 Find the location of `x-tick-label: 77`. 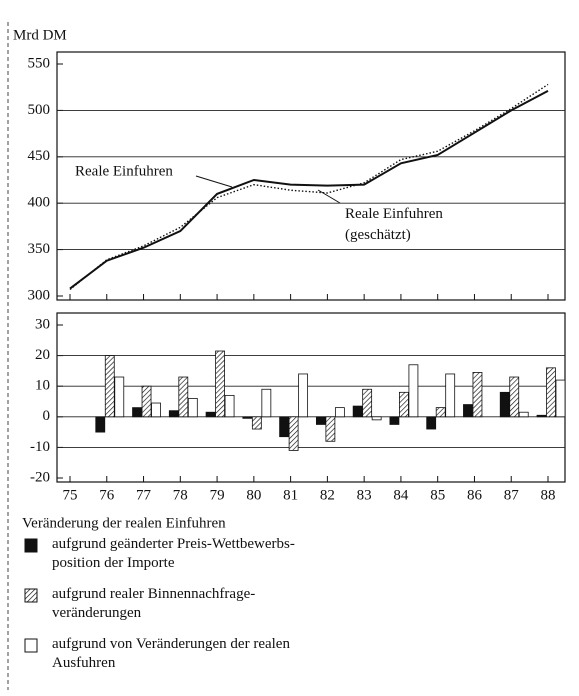

x-tick-label: 77 is located at coordinates (144, 495).